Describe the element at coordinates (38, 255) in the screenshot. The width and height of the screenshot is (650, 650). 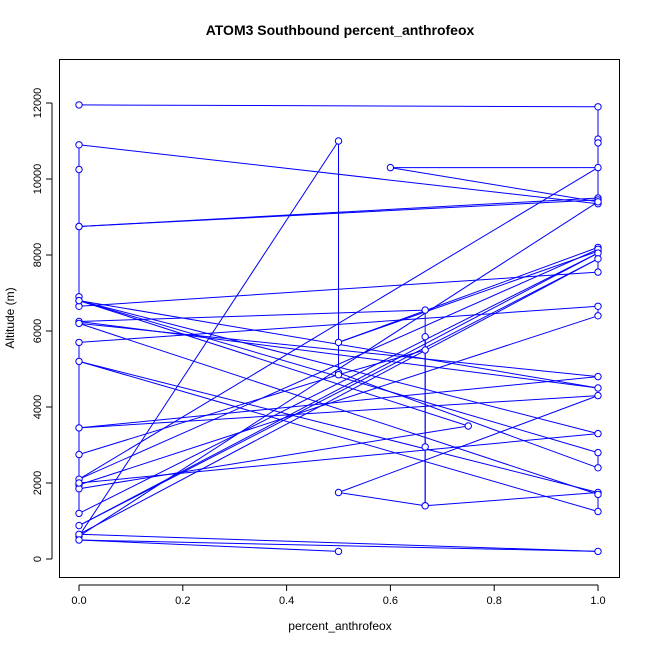
I see `y-tick-label: 8000` at that location.